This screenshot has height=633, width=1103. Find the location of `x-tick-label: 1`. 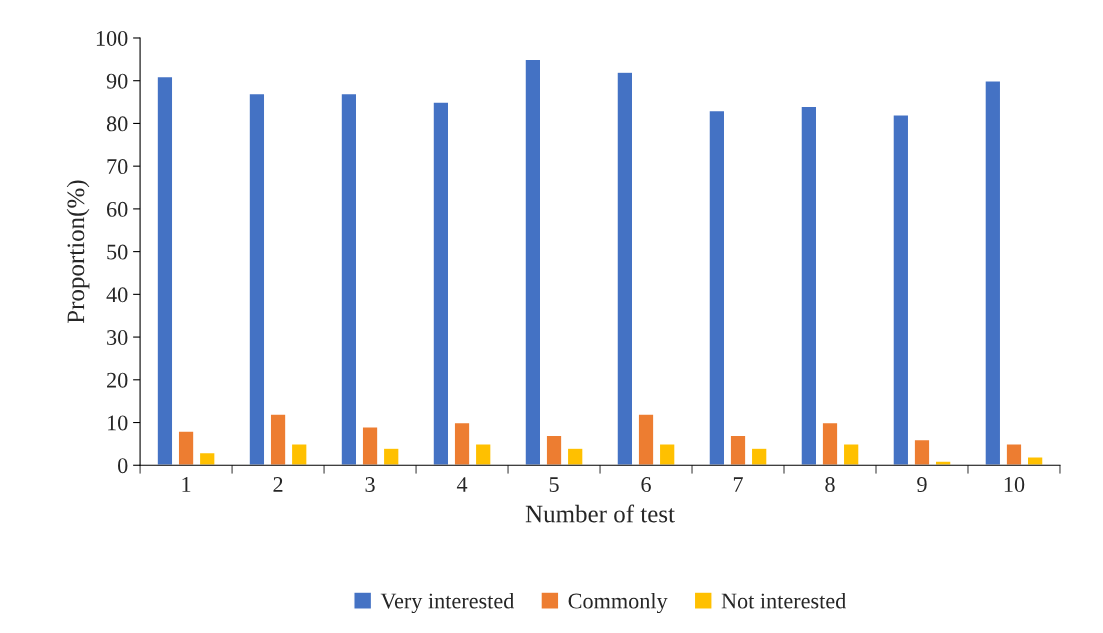

x-tick-label: 1 is located at coordinates (186, 484).